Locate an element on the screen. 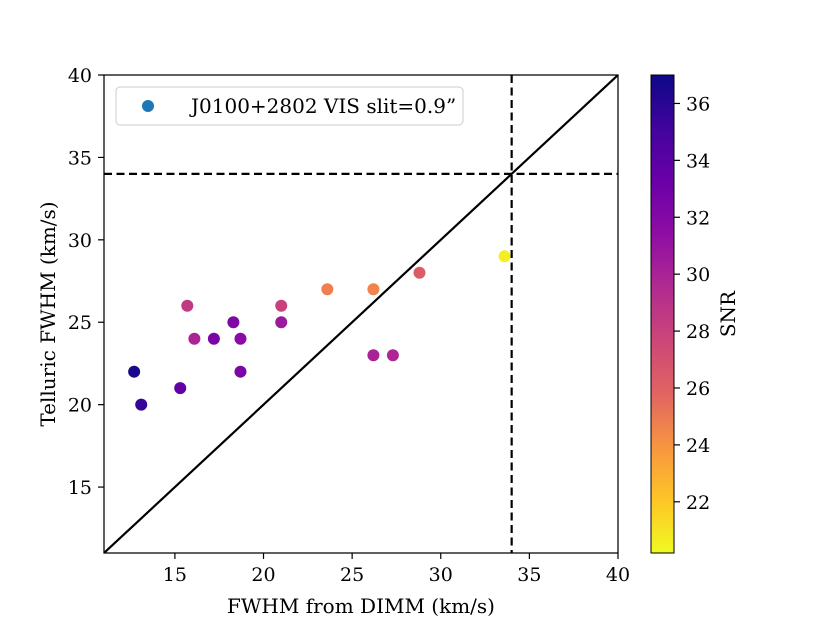  x-tick-label: 30 is located at coordinates (441, 575).